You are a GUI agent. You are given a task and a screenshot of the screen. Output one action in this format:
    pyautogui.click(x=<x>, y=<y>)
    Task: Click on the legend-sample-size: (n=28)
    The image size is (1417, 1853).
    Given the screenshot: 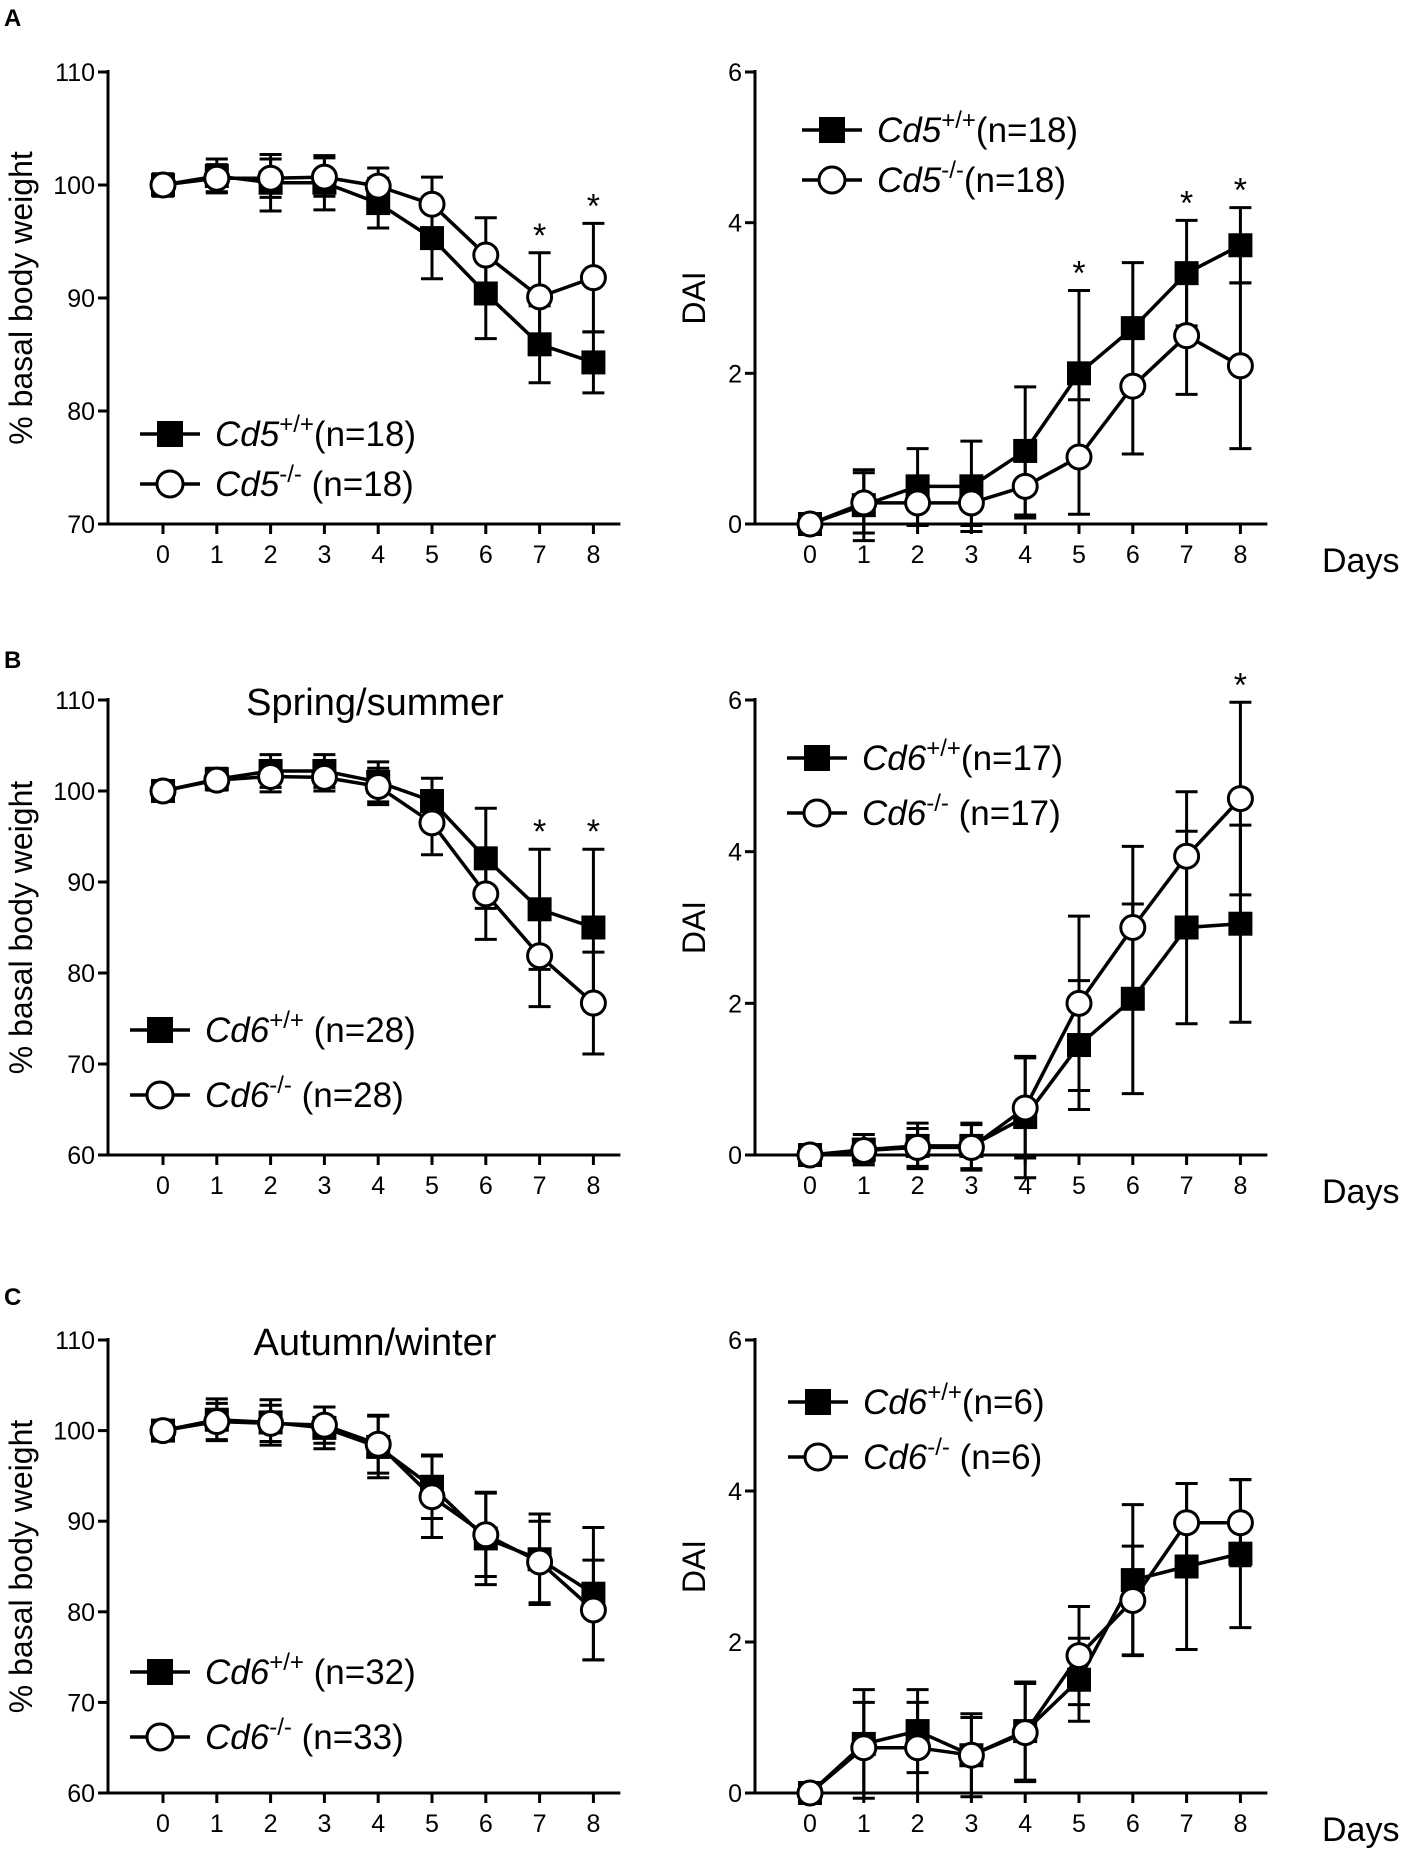 What is the action you would take?
    pyautogui.click(x=348, y=1095)
    